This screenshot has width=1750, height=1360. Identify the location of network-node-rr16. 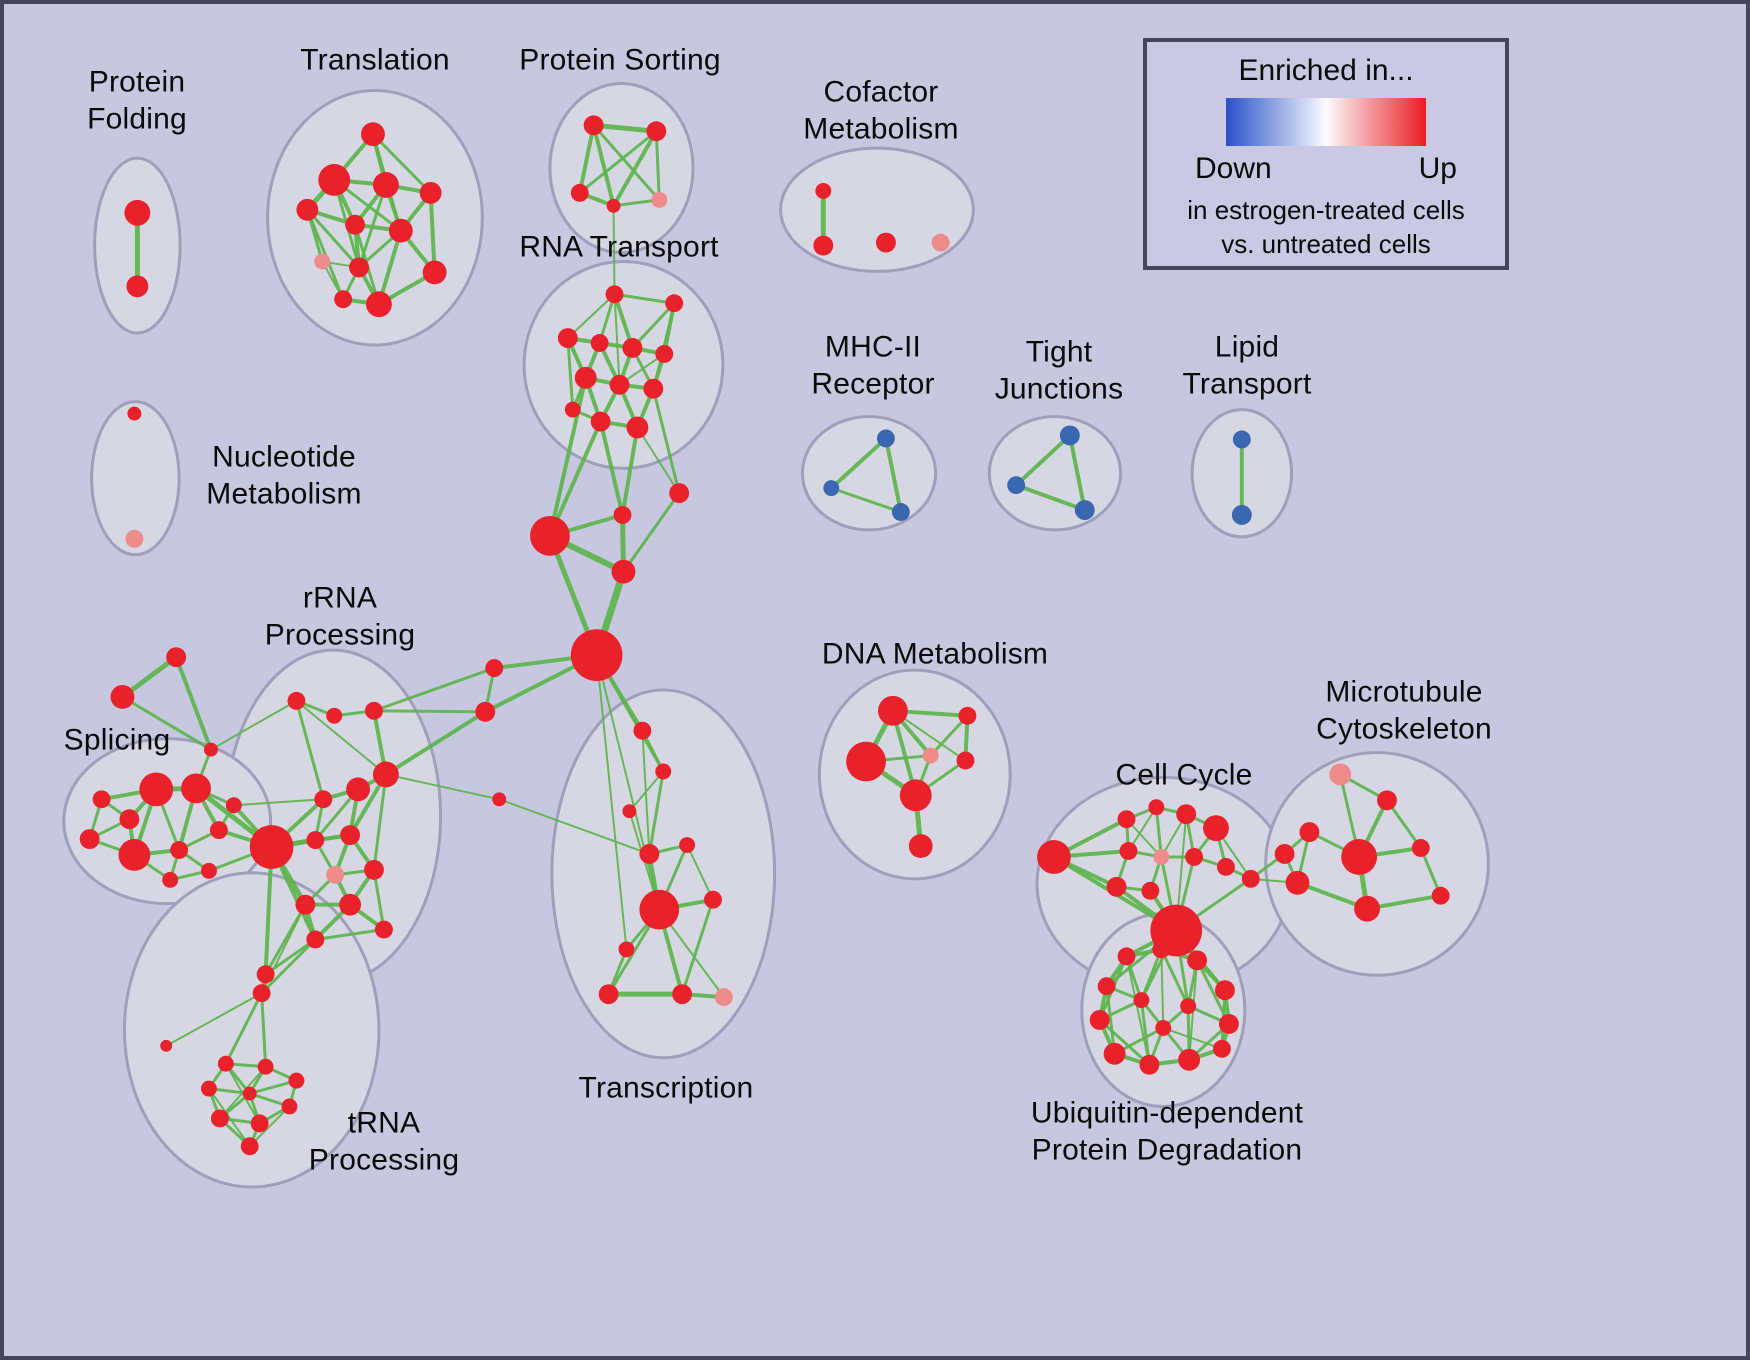
(265, 974).